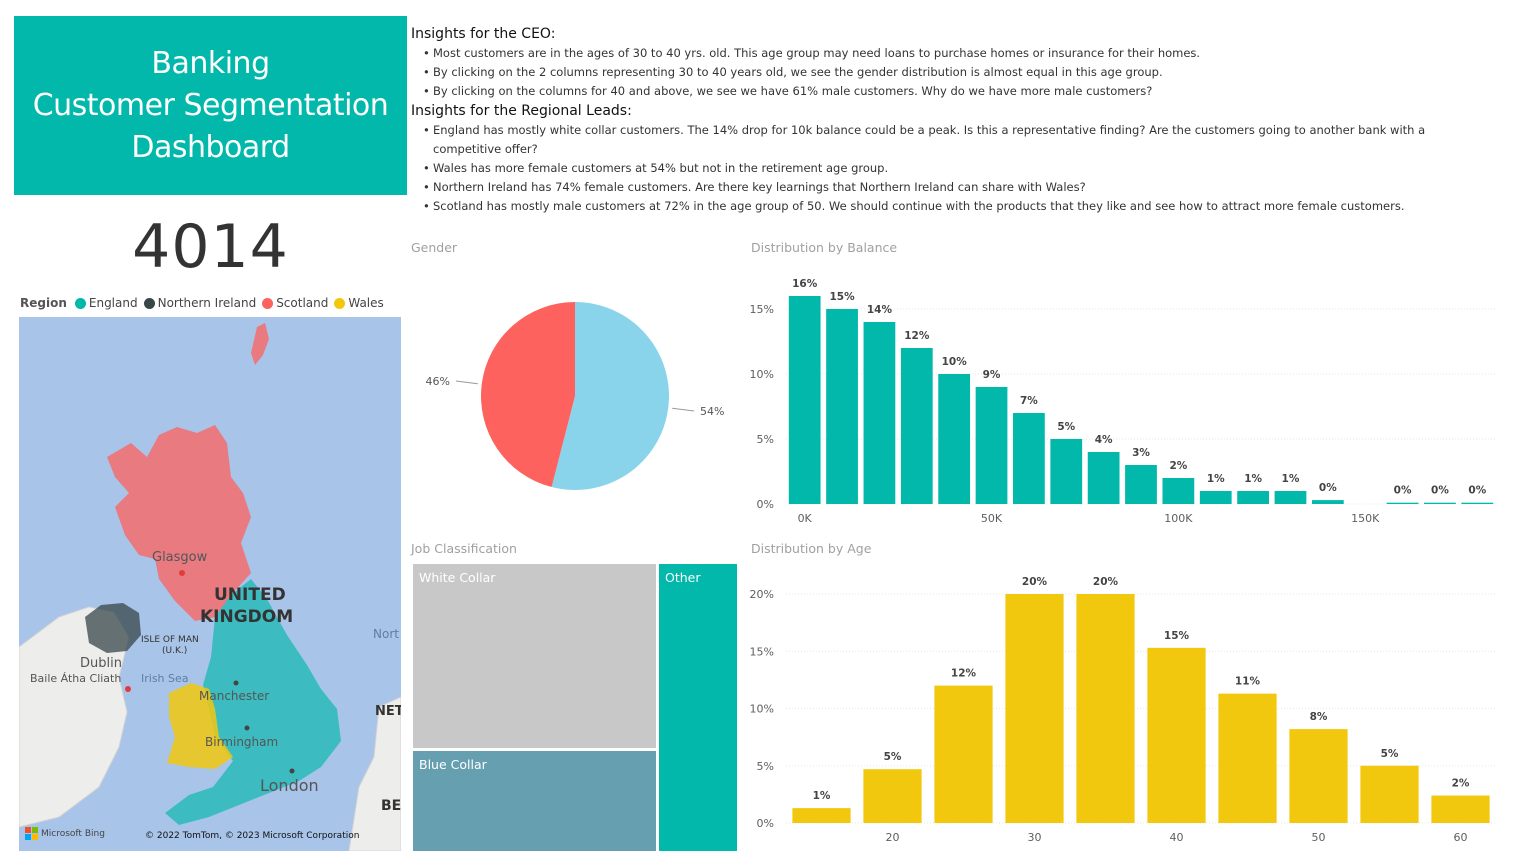  I want to click on wales-region, so click(200, 726).